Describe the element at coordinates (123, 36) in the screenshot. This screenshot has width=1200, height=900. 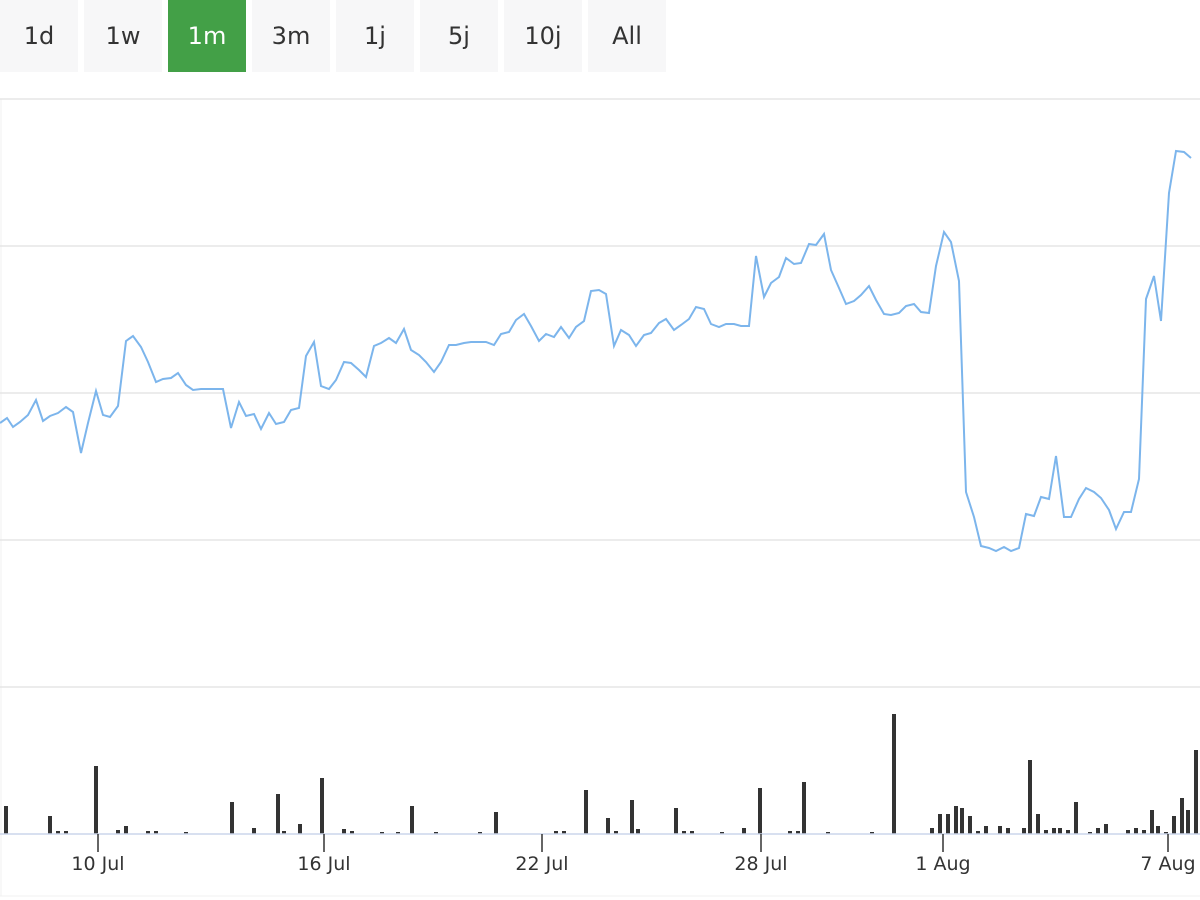
I see `range-button: 1w` at that location.